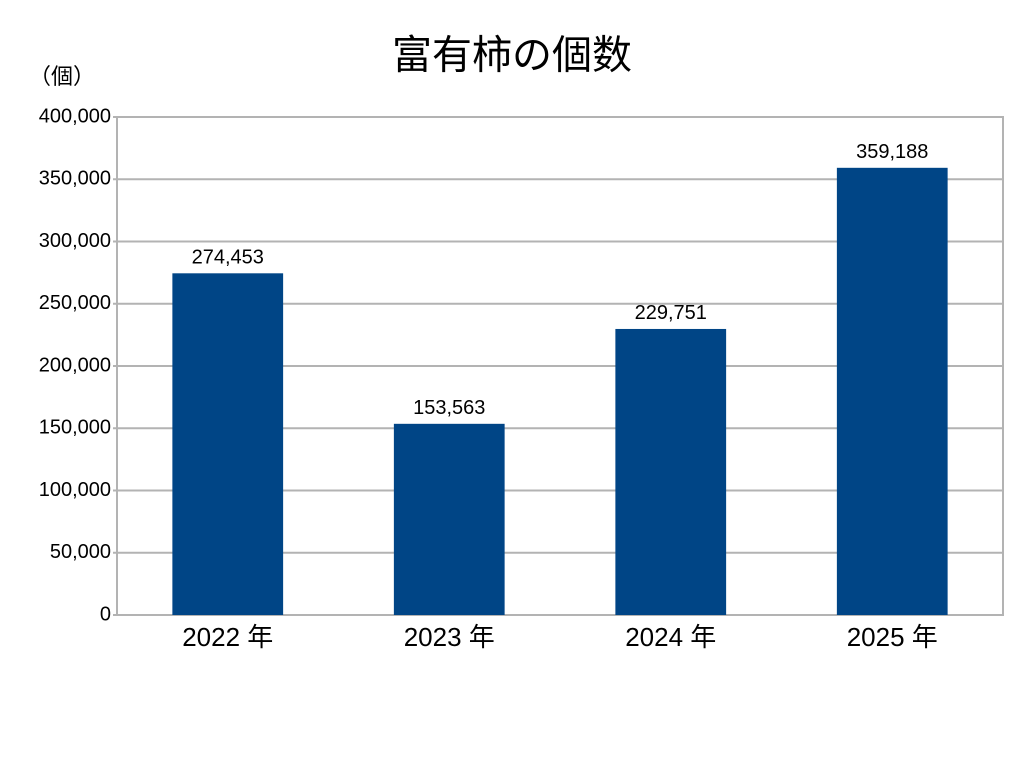 The image size is (1024, 759). Describe the element at coordinates (512, 56) in the screenshot. I see `chart-title: 富有柿の個数` at that location.